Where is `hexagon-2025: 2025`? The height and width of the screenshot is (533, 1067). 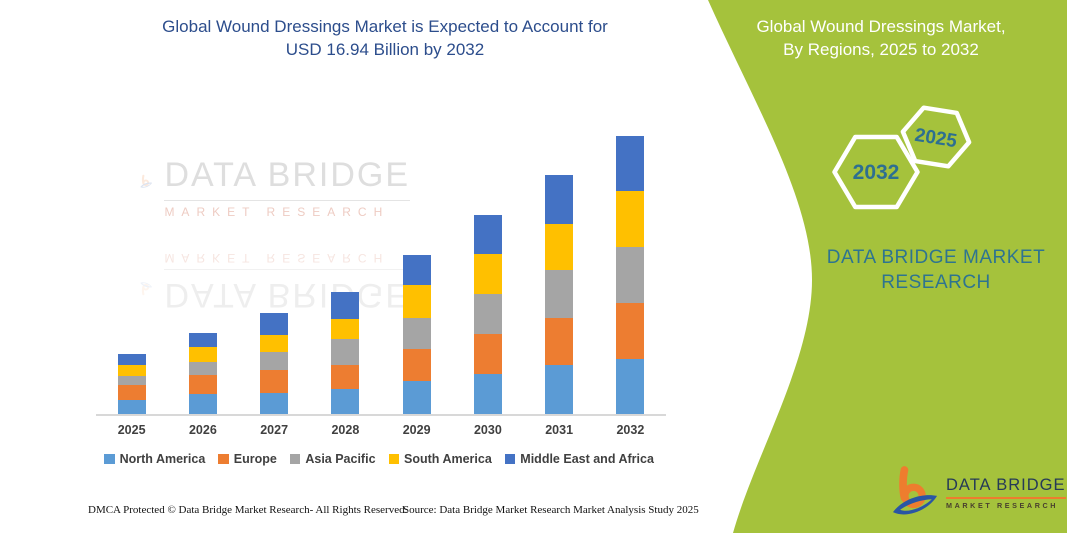
hexagon-2025: 2025 is located at coordinates (936, 137).